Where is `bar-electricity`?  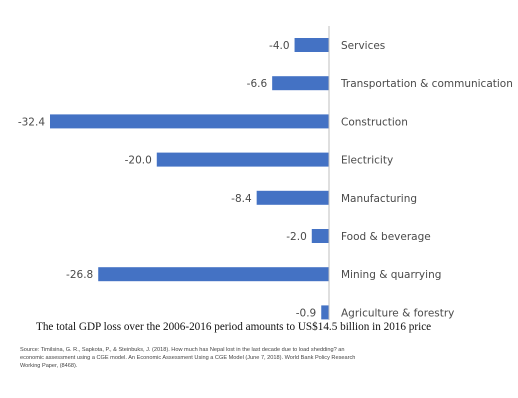
bar-electricity is located at coordinates (242, 159).